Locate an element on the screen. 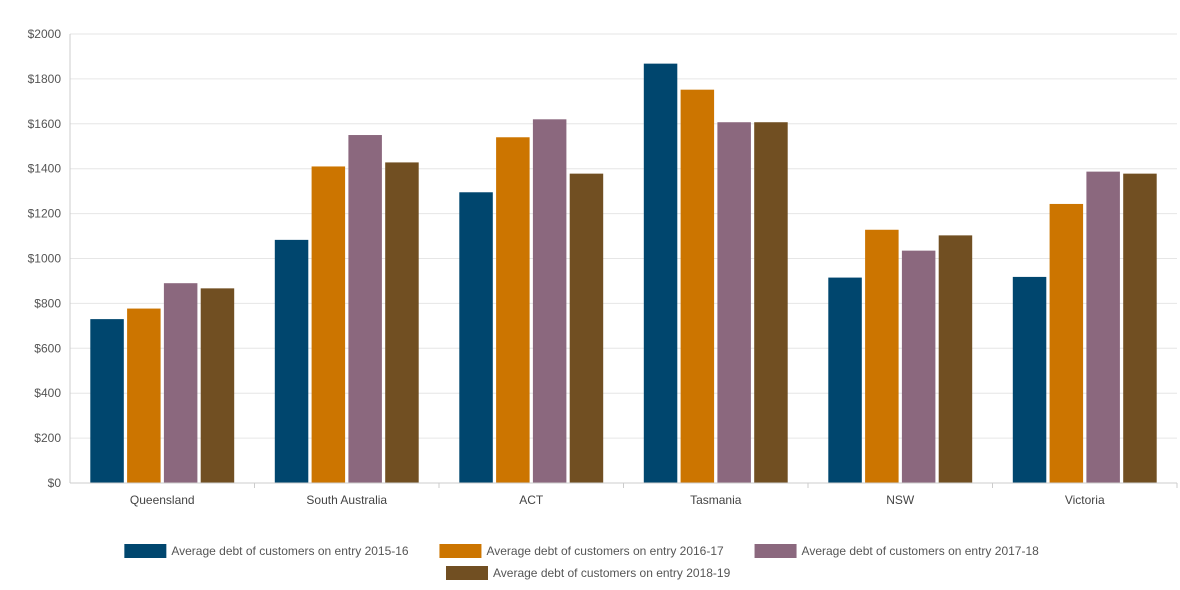 The height and width of the screenshot is (590, 1180). x-tick-label: NSW is located at coordinates (900, 500).